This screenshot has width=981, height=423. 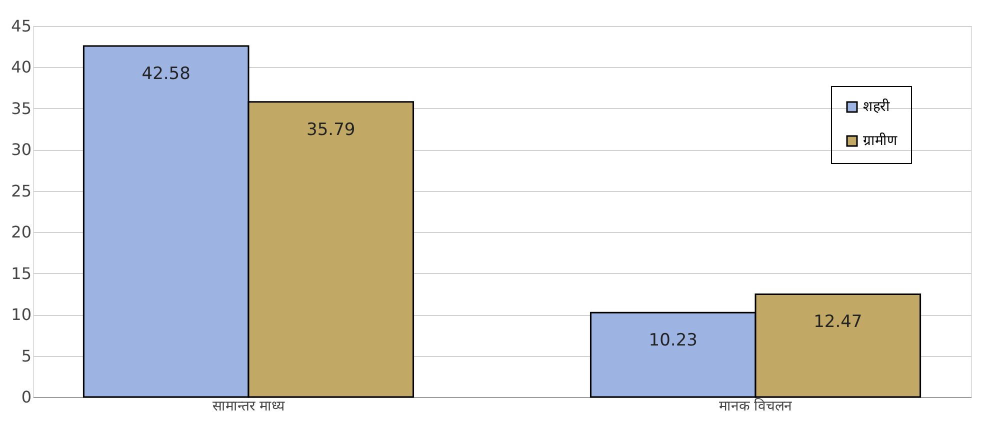 I want to click on y-tick-label: 5, so click(x=26, y=356).